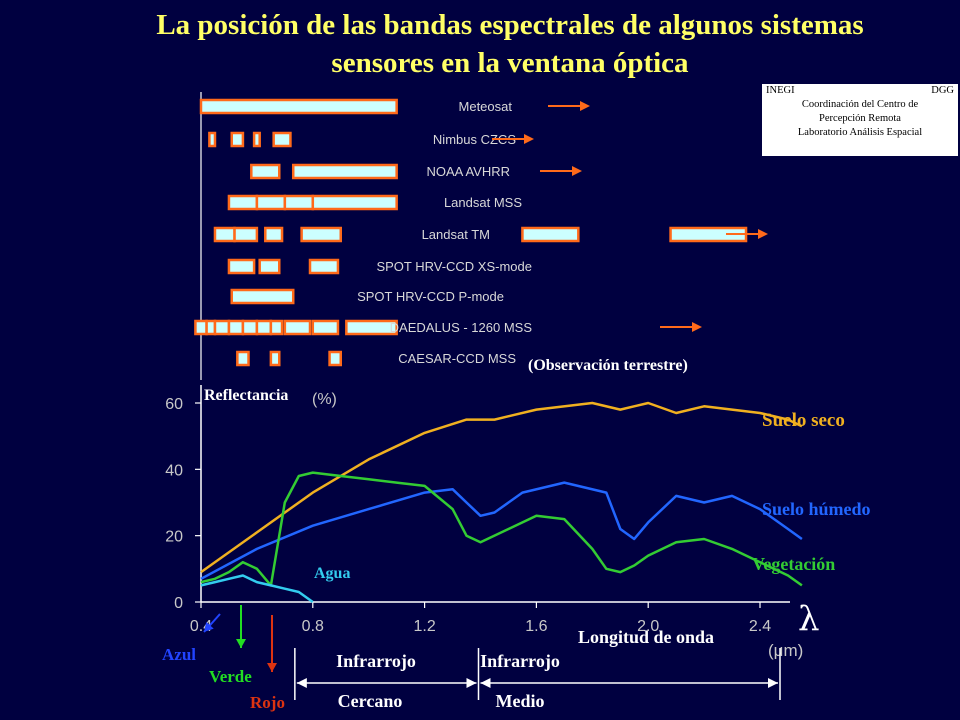 The width and height of the screenshot is (960, 720). What do you see at coordinates (179, 654) in the screenshot?
I see `band-marker-label: Azul` at bounding box center [179, 654].